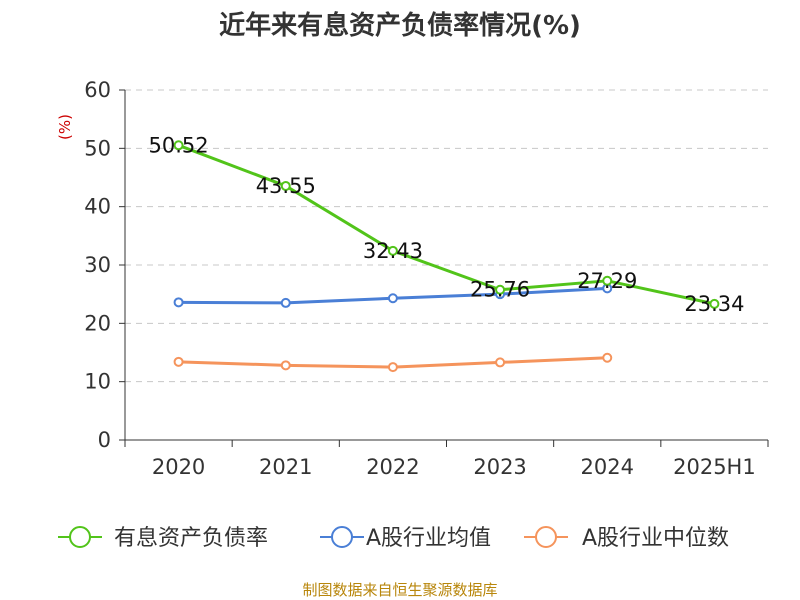  Describe the element at coordinates (428, 538) in the screenshot. I see `legend-label-1: A股行业均值` at that location.